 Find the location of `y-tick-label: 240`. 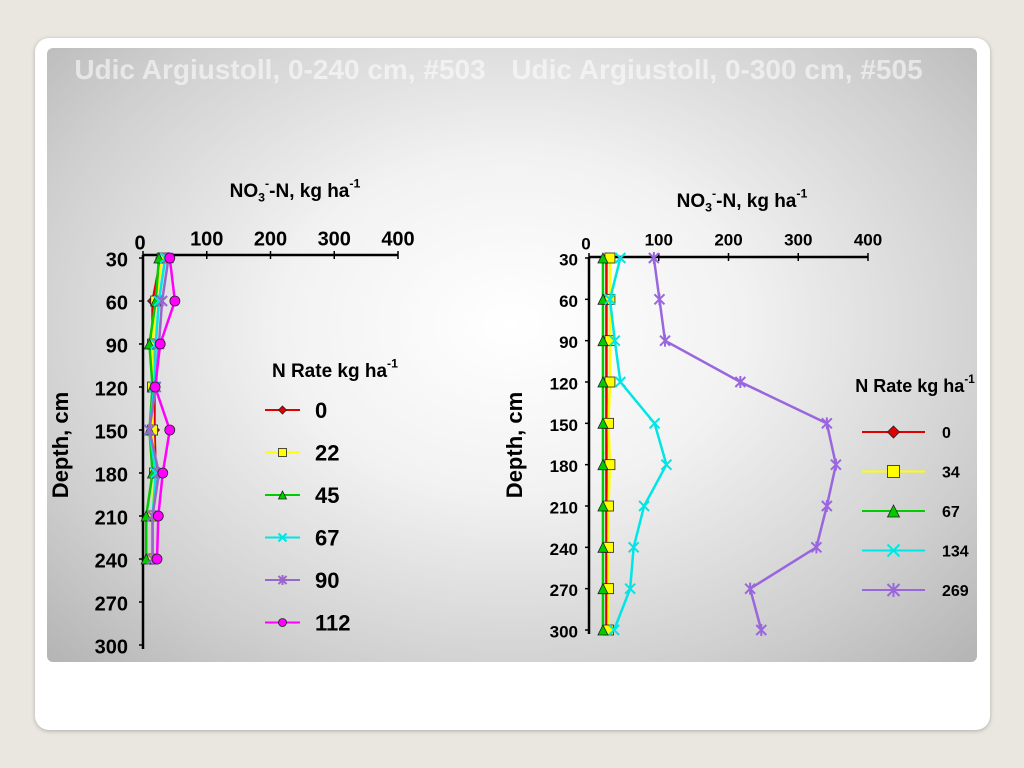

y-tick-label: 240 is located at coordinates (111, 561).